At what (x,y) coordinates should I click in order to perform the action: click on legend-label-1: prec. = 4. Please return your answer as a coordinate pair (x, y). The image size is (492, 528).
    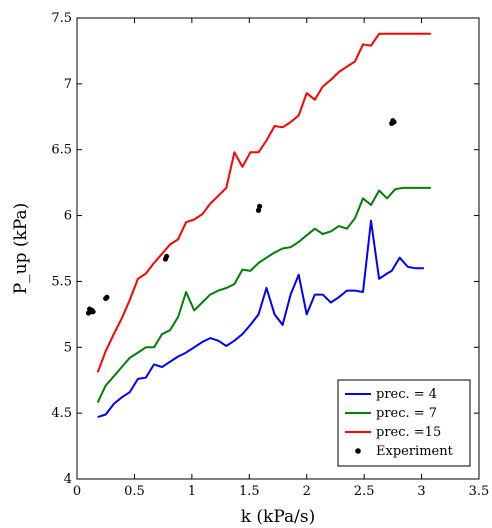
    Looking at the image, I should click on (406, 394).